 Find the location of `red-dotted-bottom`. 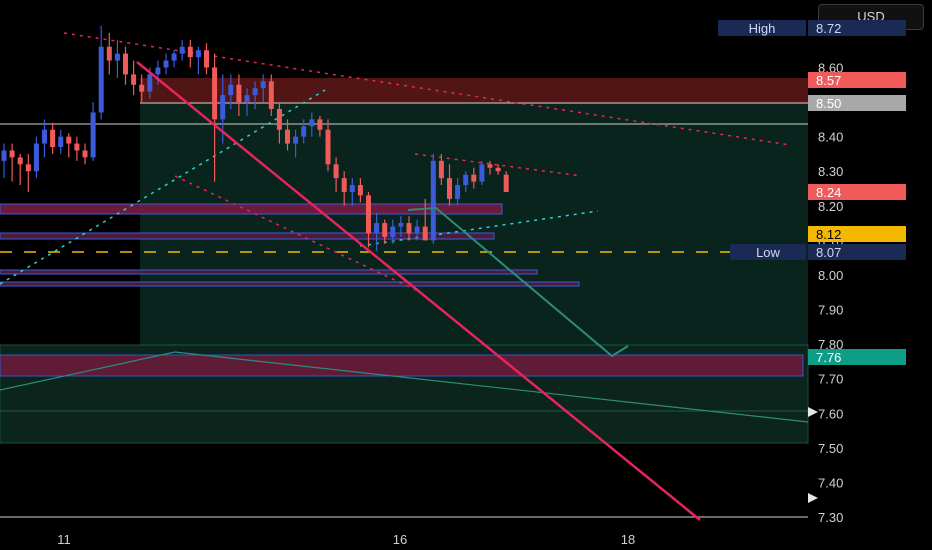

red-dotted-bottom is located at coordinates (297, 234).